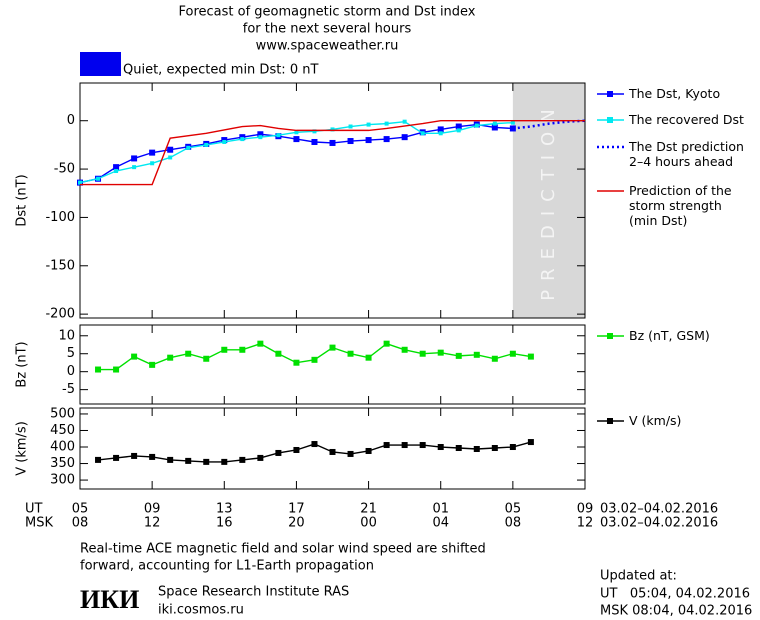  Describe the element at coordinates (655, 420) in the screenshot. I see `legend-entry: V (km/s)` at that location.